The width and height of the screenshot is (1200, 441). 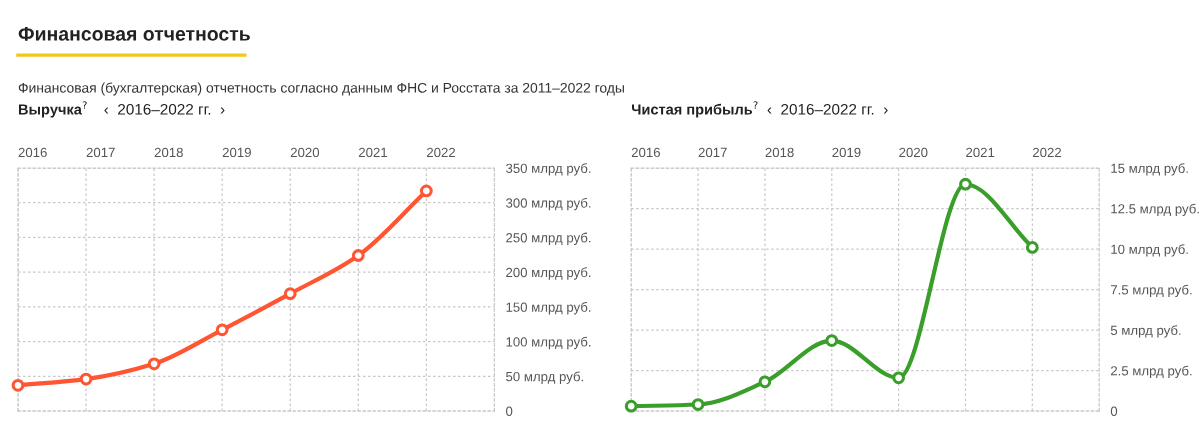 I want to click on y-tick-label: 50 млрд руб., so click(x=544, y=377).